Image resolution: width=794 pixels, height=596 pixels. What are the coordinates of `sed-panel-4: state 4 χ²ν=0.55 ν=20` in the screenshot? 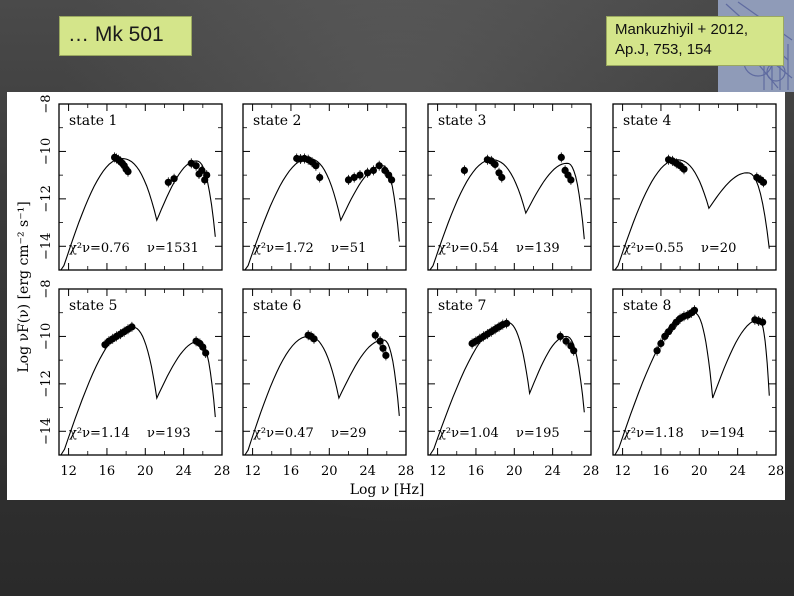 It's located at (694, 187).